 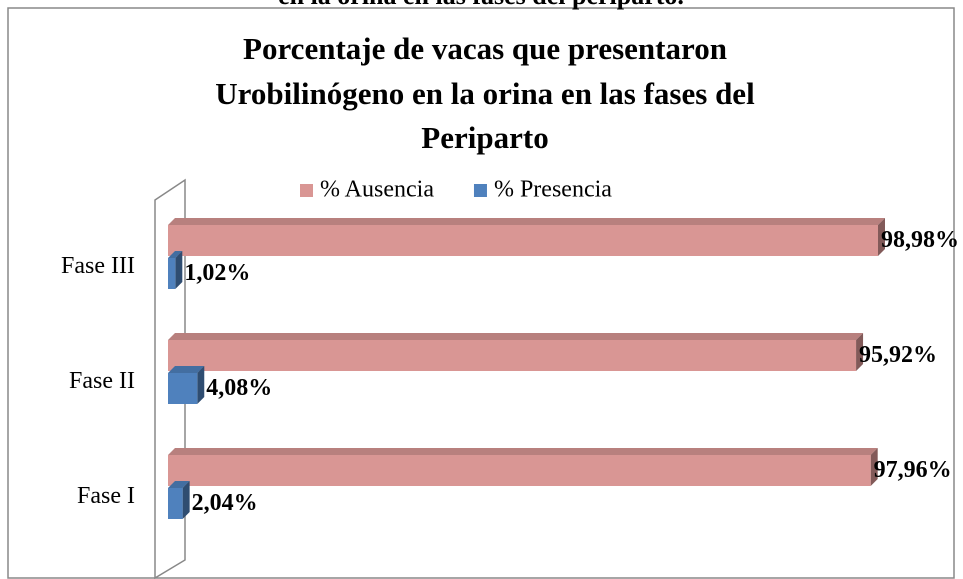 What do you see at coordinates (225, 503) in the screenshot?
I see `data-label: 2,04%` at bounding box center [225, 503].